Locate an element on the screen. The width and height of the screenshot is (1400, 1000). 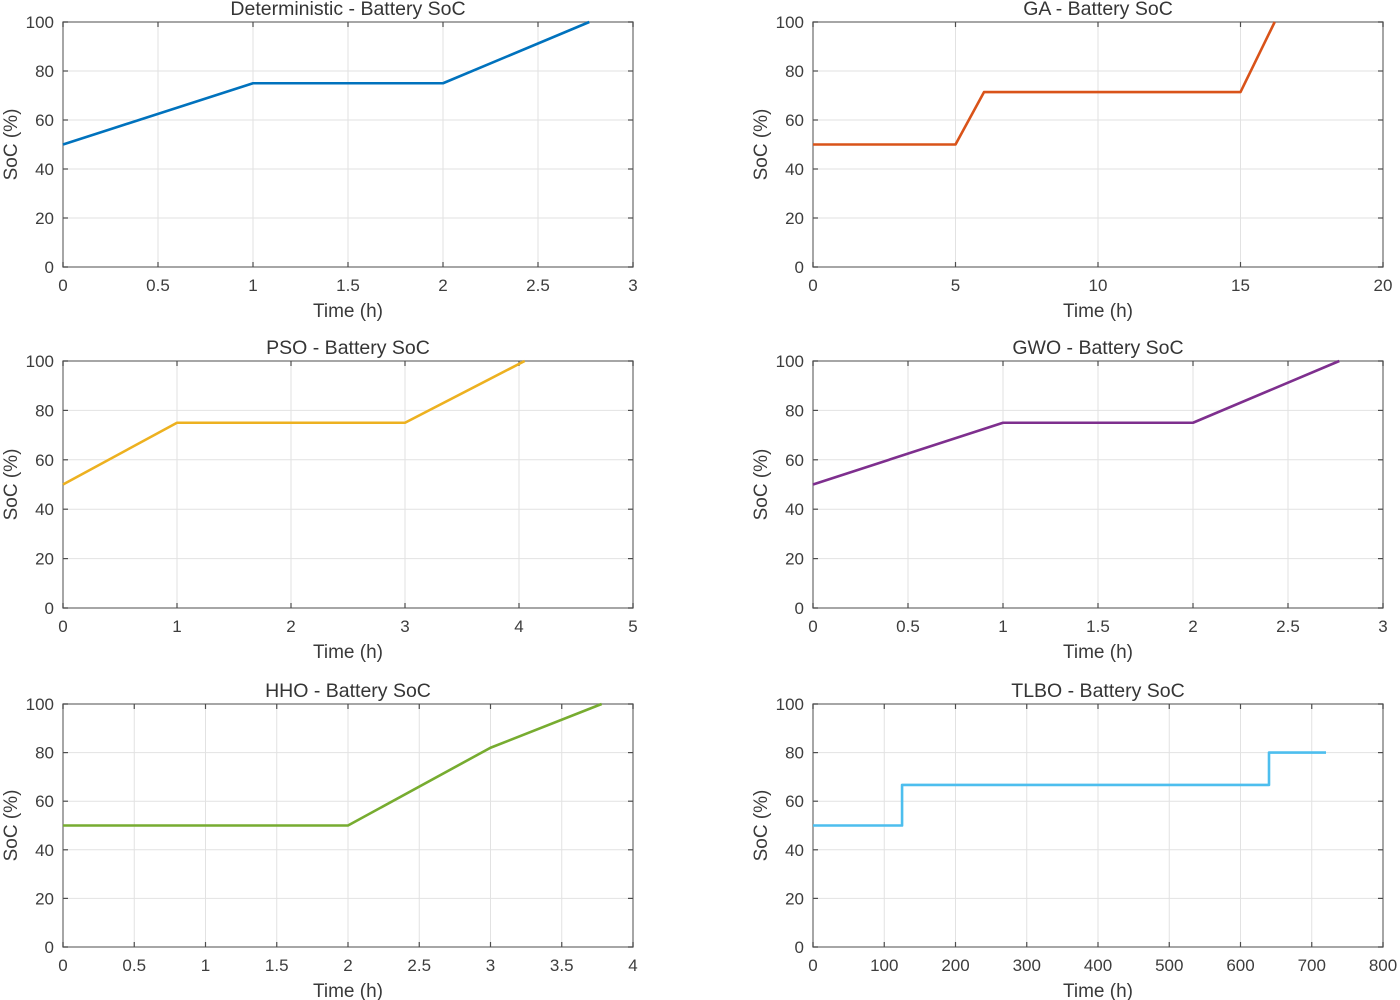
chart-title: GA - Battery SoC is located at coordinates (1098, 10).